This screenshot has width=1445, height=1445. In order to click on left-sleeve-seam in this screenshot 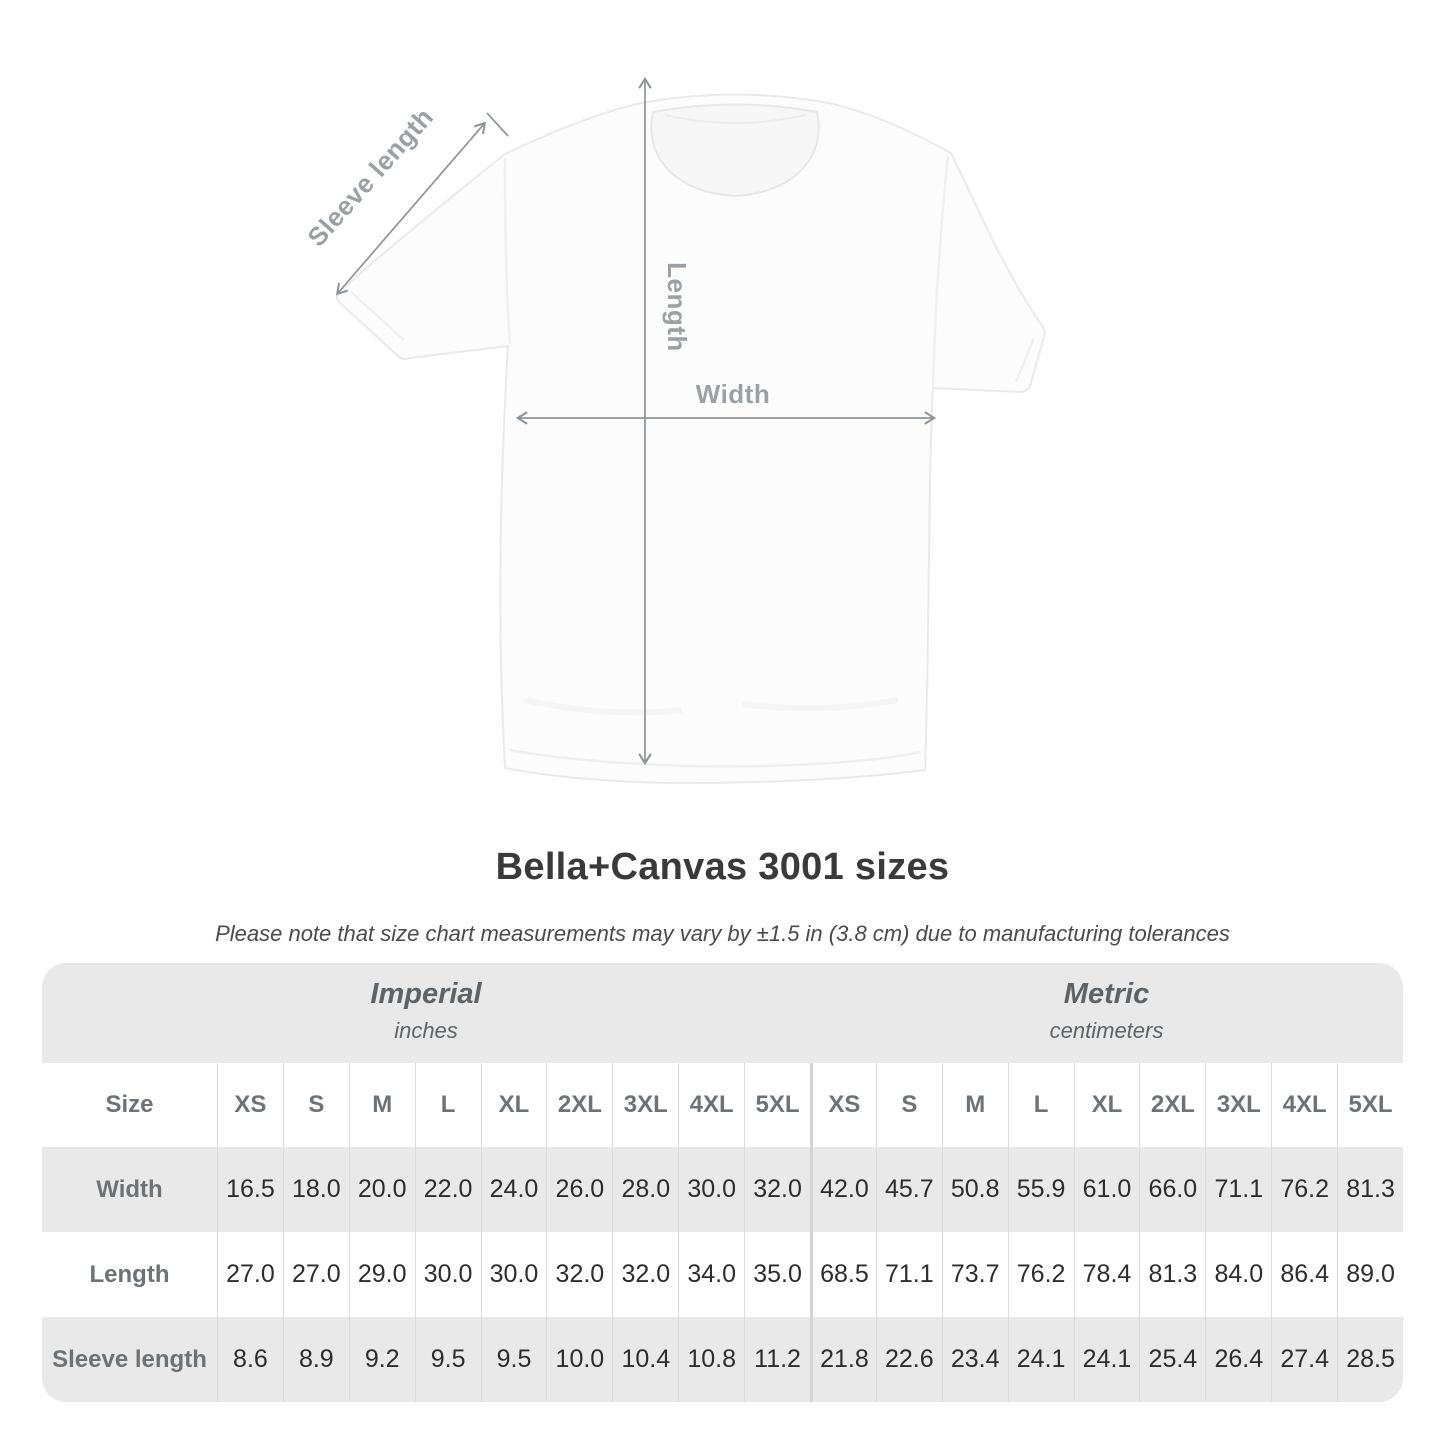, I will do `click(507, 251)`.